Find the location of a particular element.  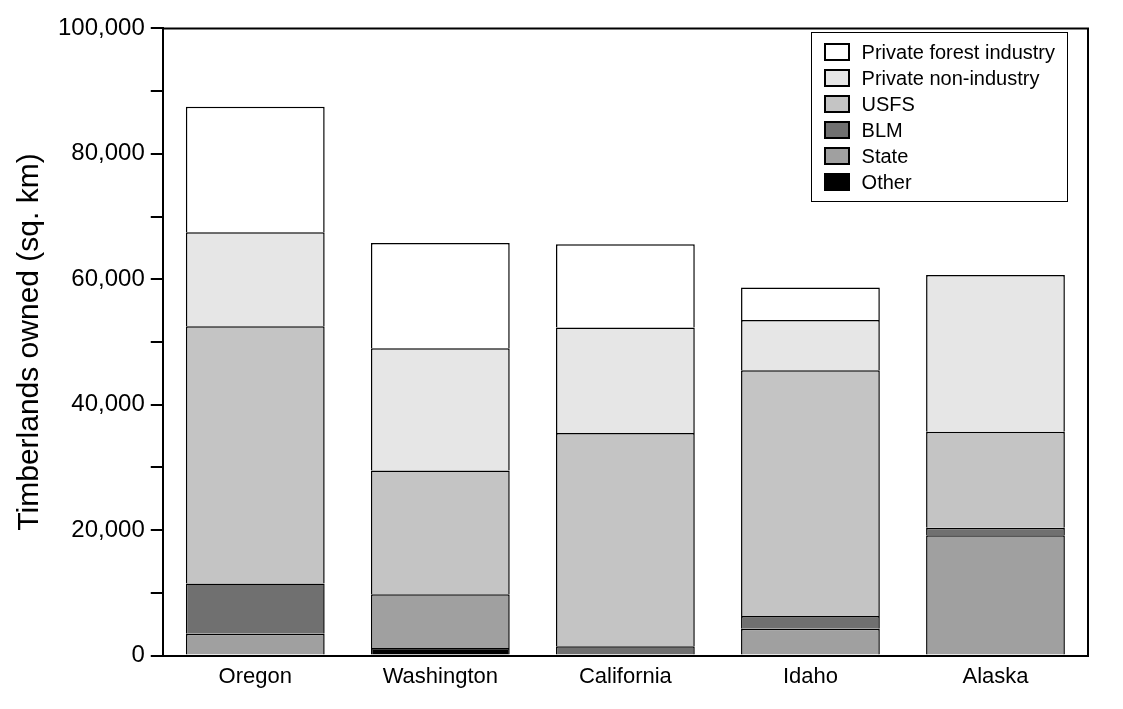

x-tick-label: California is located at coordinates (625, 675).